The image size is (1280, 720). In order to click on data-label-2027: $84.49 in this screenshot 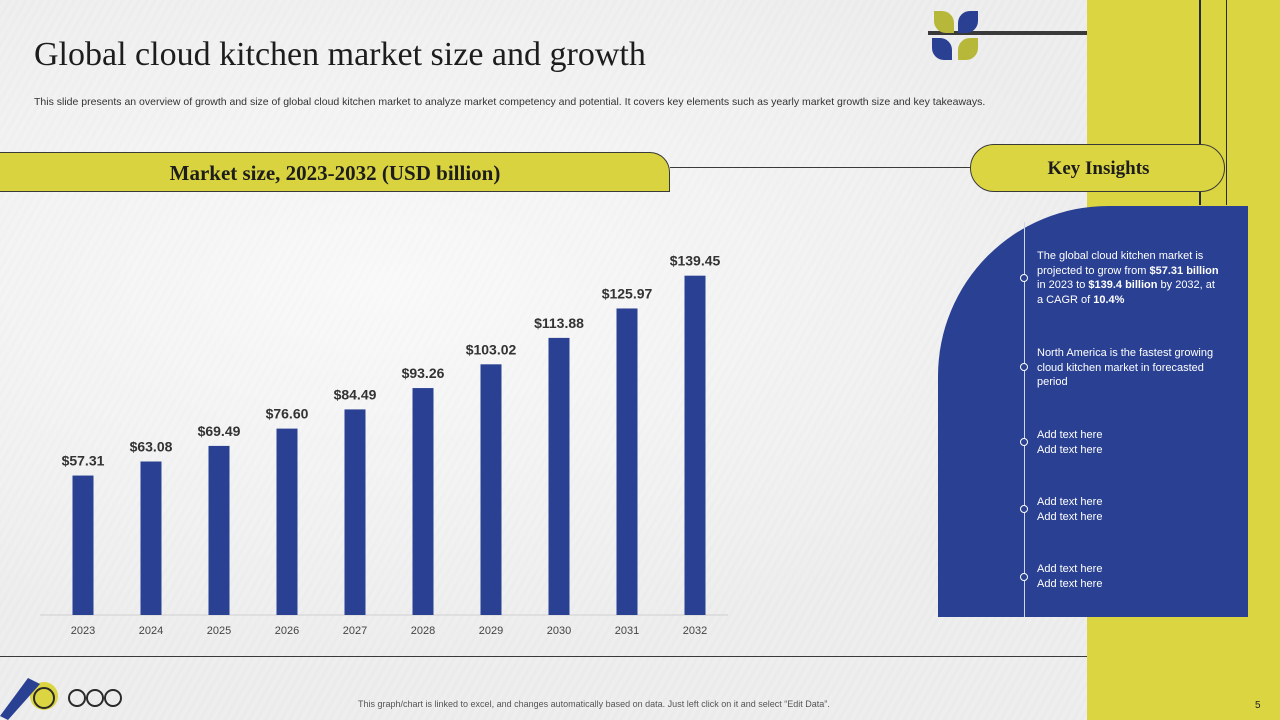, I will do `click(355, 394)`.